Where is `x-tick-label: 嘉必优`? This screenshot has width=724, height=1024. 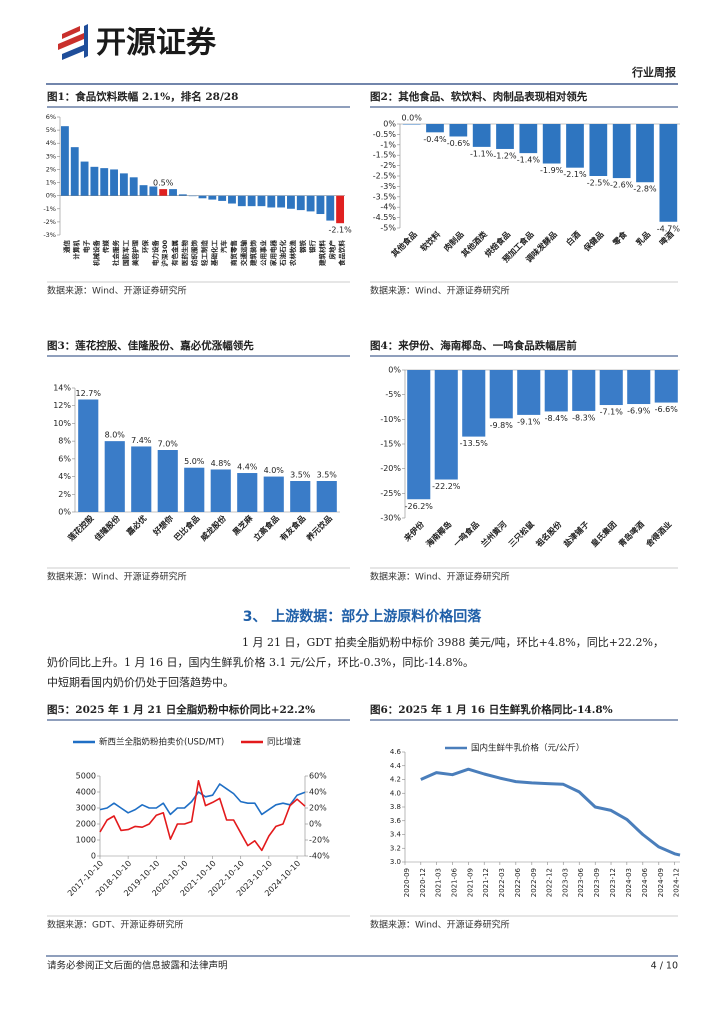
x-tick-label: 嘉必优 is located at coordinates (136, 525).